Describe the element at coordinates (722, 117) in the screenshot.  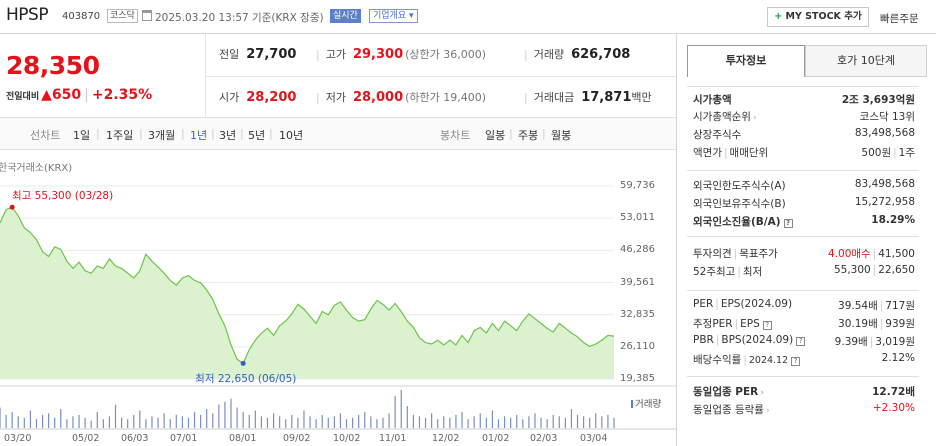
I see `cap-rank-label: 시가총액순위` at that location.